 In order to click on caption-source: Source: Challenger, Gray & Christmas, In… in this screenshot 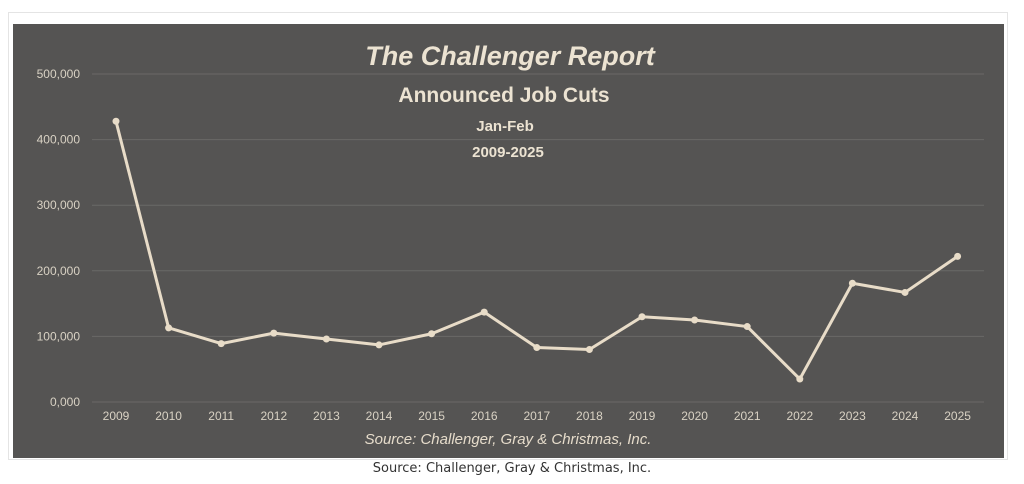, I will do `click(512, 468)`.